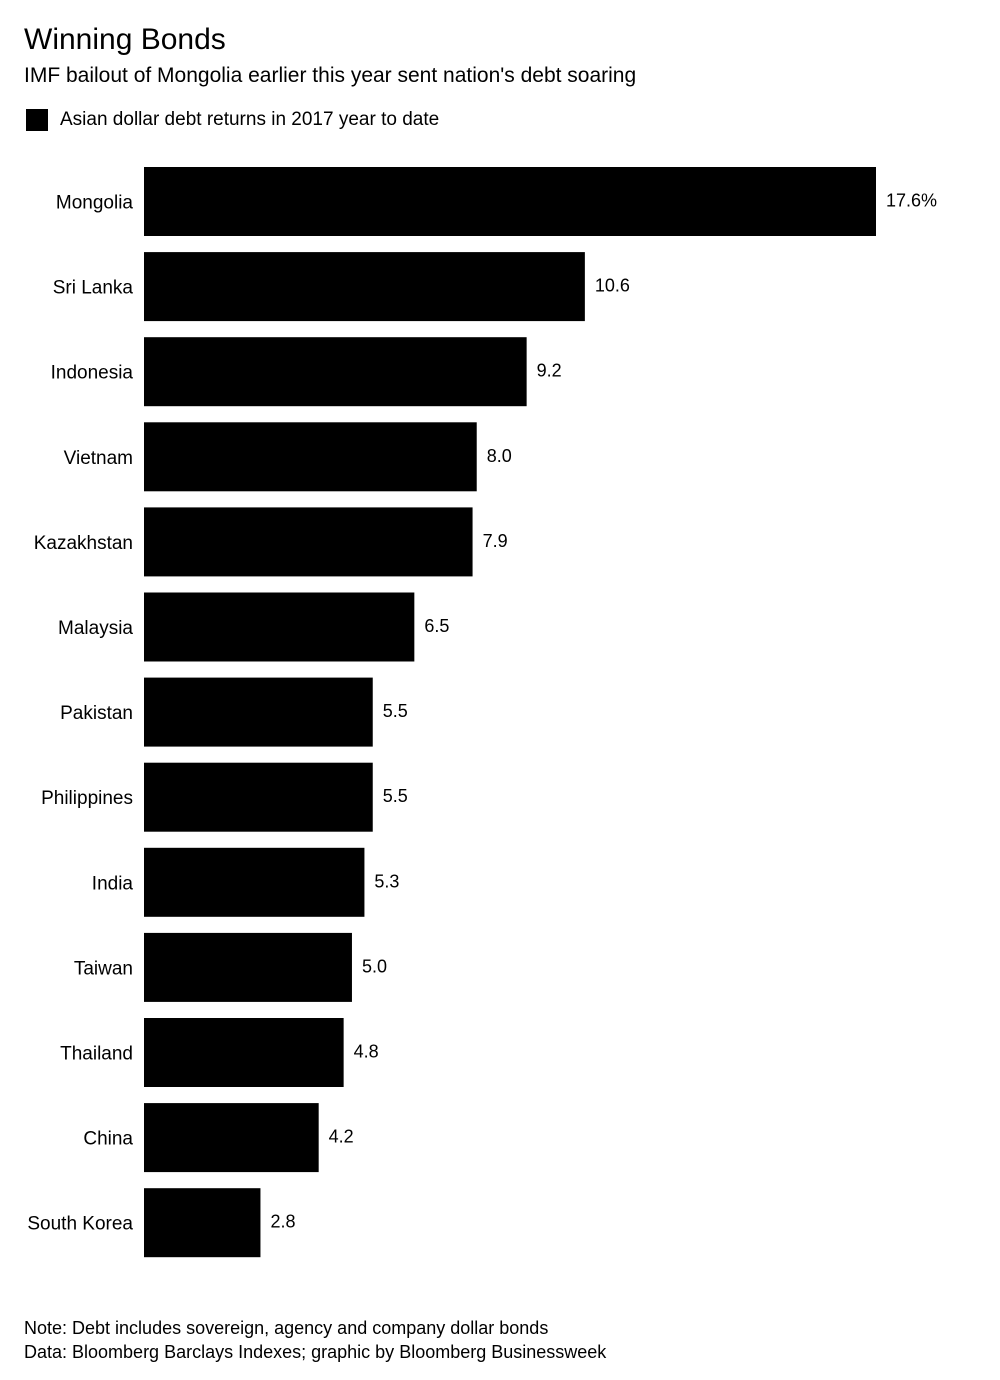 The image size is (1000, 1380). What do you see at coordinates (231, 1138) in the screenshot?
I see `bar-china` at bounding box center [231, 1138].